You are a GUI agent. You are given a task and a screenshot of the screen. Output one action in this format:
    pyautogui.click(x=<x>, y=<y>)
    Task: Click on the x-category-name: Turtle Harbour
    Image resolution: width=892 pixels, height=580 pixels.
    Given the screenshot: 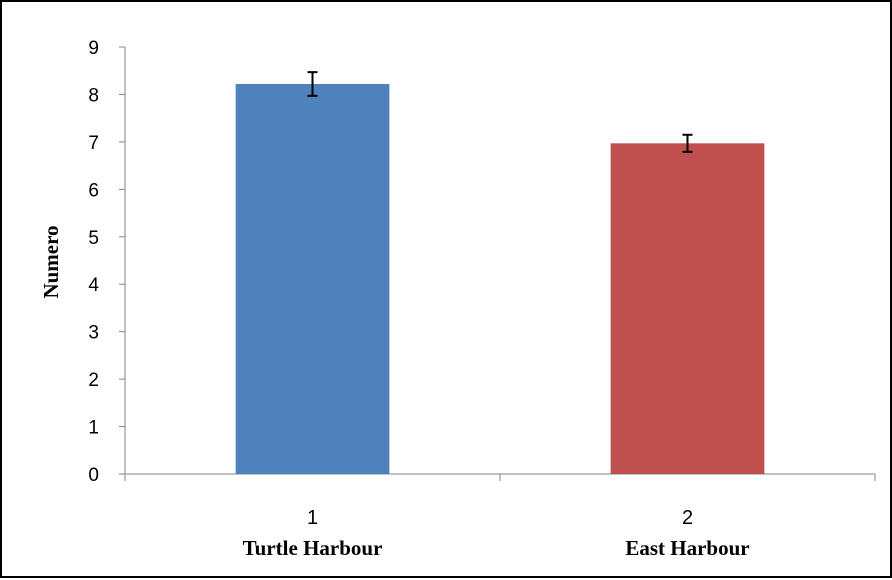 What is the action you would take?
    pyautogui.click(x=313, y=548)
    